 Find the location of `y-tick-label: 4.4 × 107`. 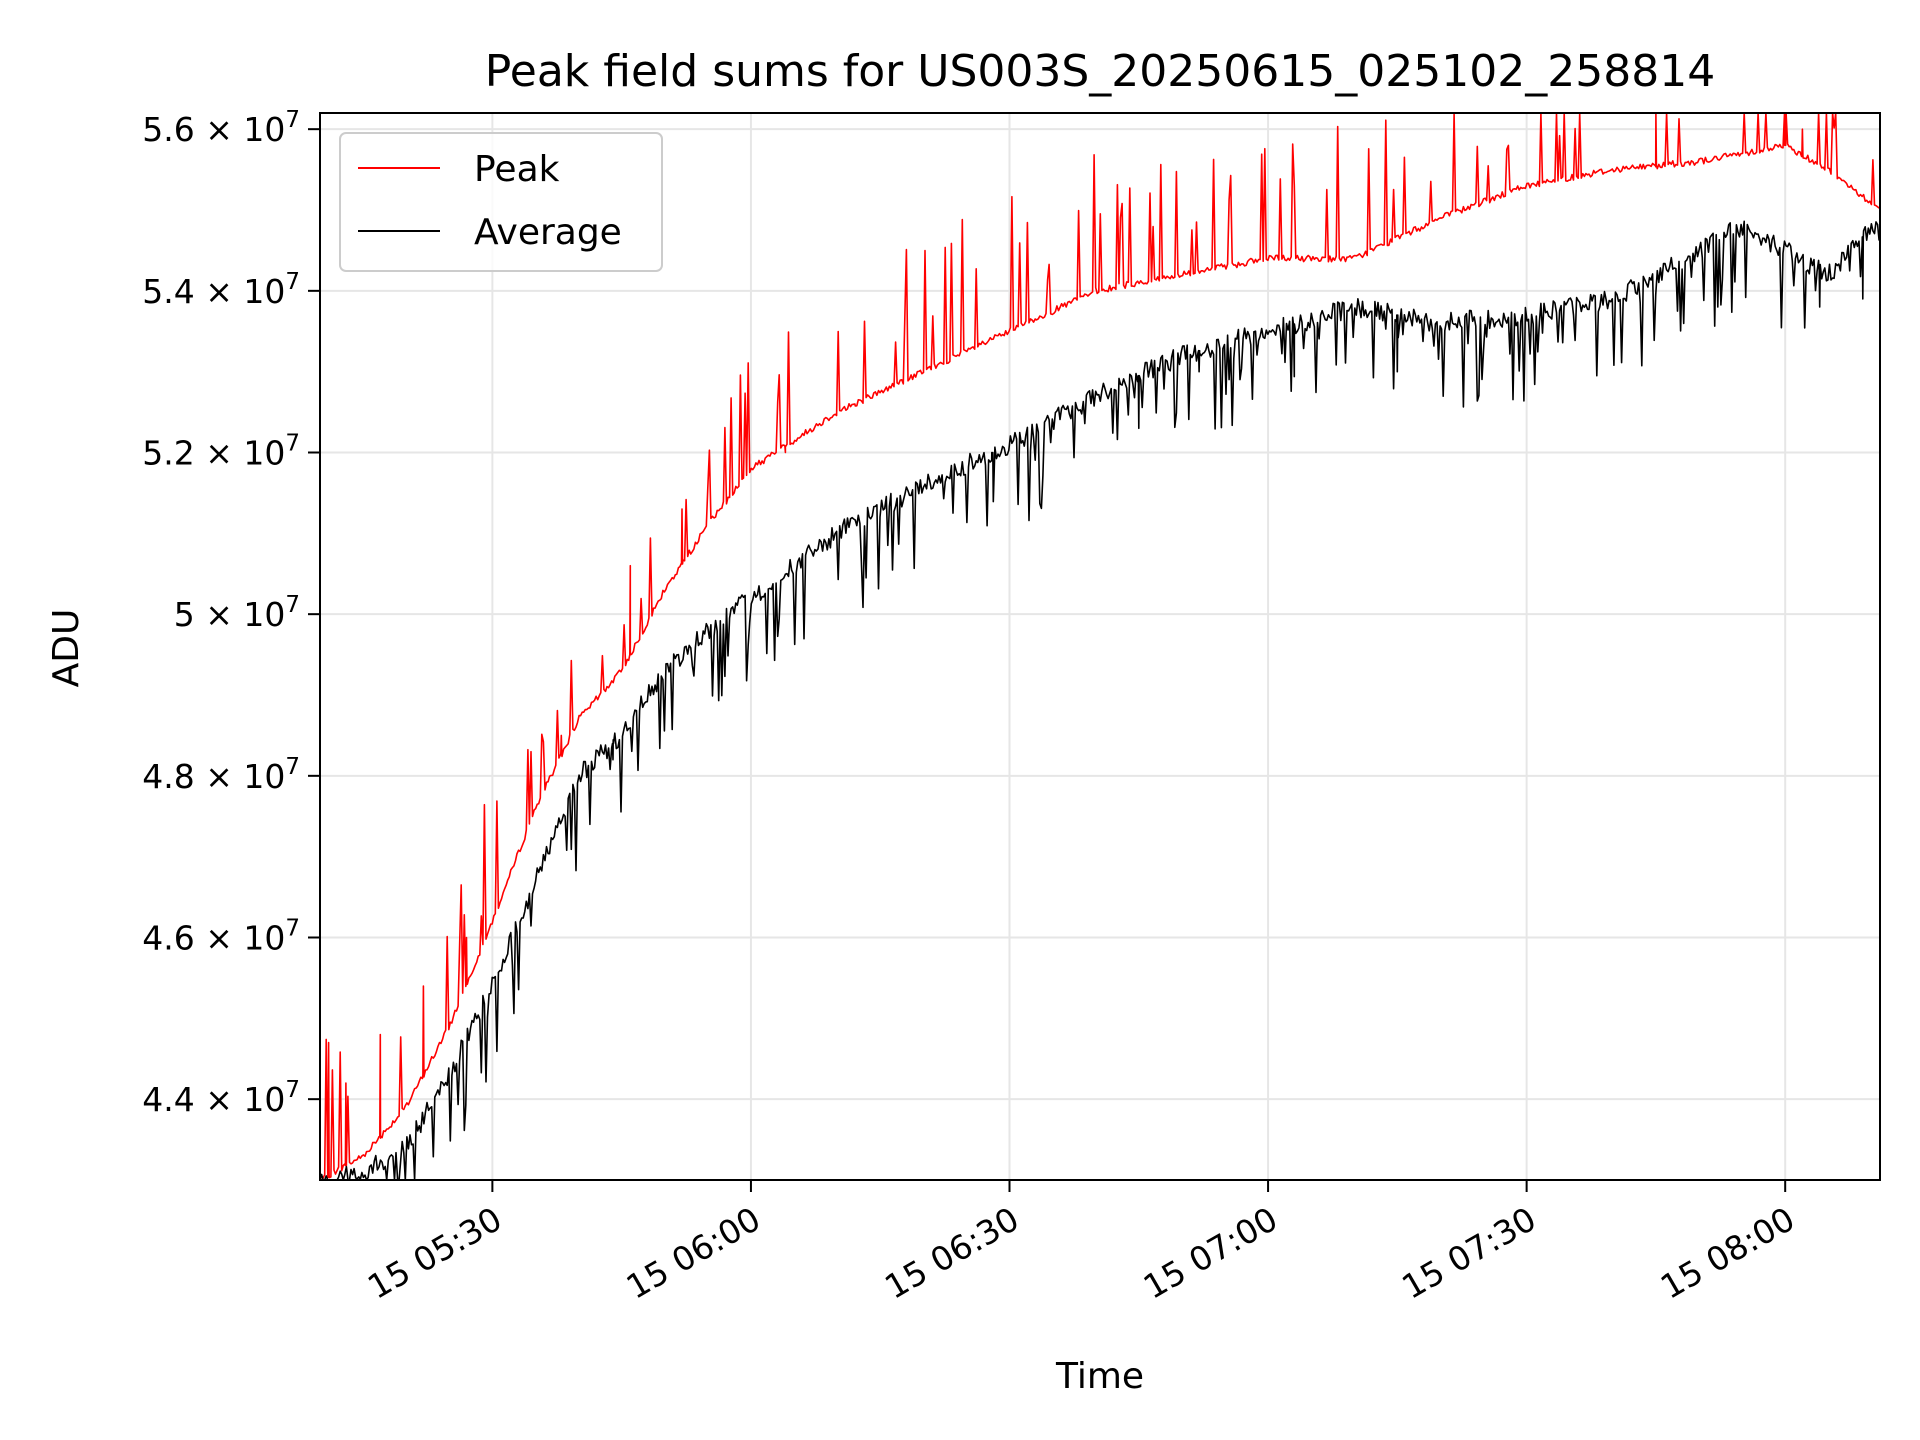

y-tick-label: 4.4 × 107 is located at coordinates (221, 1098).